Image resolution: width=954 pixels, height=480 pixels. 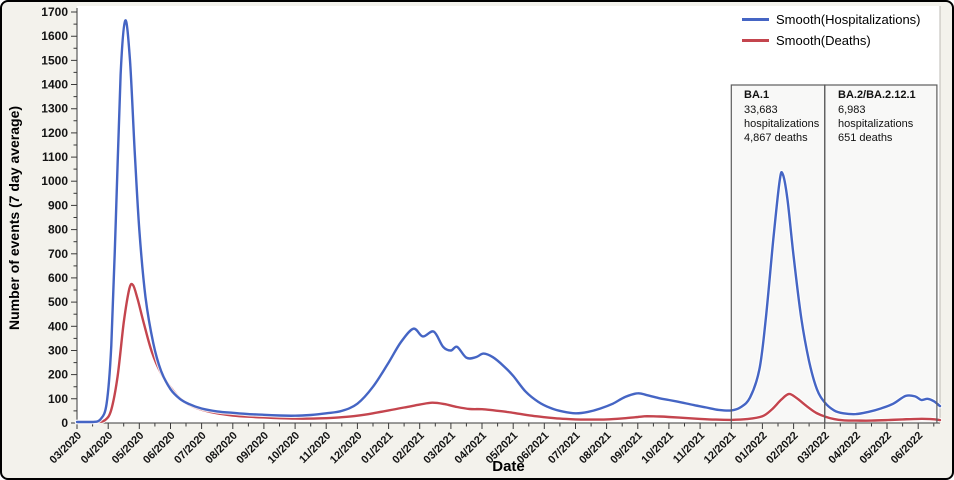 I want to click on ba2-annotation-title: BA.2/BA.2.12.1, so click(x=877, y=95).